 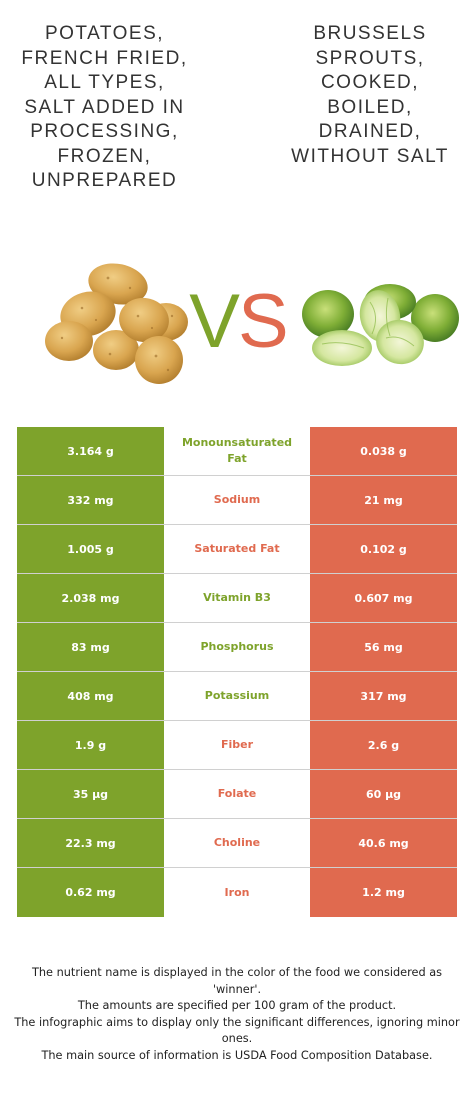 I want to click on left-value: 332 mg, so click(x=90, y=500).